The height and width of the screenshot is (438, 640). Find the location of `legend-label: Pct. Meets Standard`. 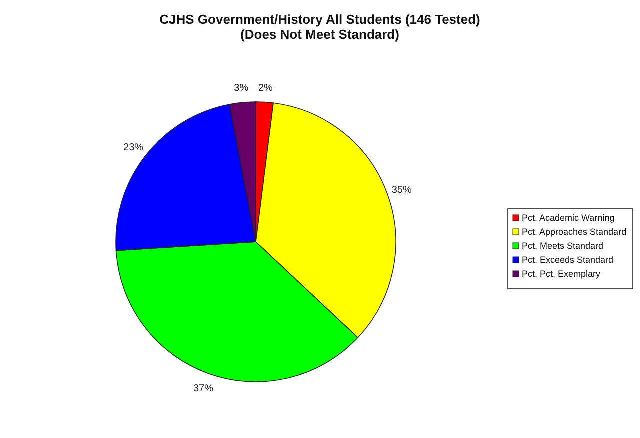

legend-label: Pct. Meets Standard is located at coordinates (563, 246).